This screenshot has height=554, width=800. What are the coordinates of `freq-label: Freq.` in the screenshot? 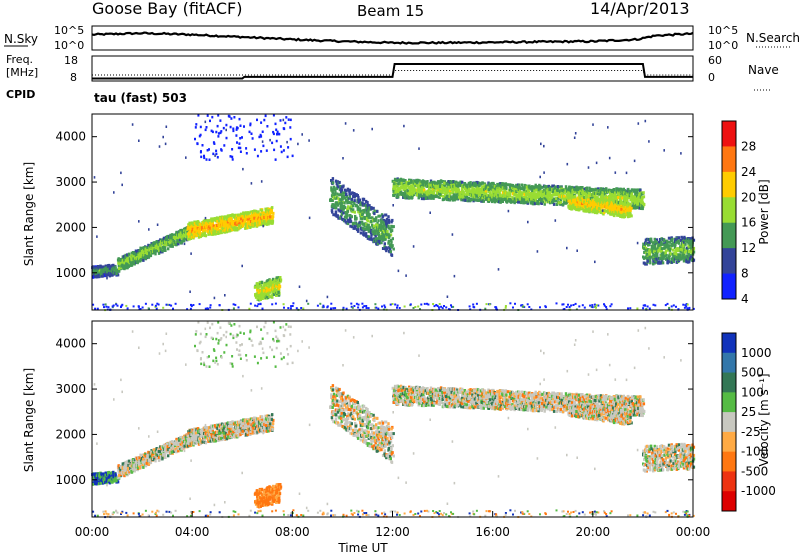 It's located at (19, 59).